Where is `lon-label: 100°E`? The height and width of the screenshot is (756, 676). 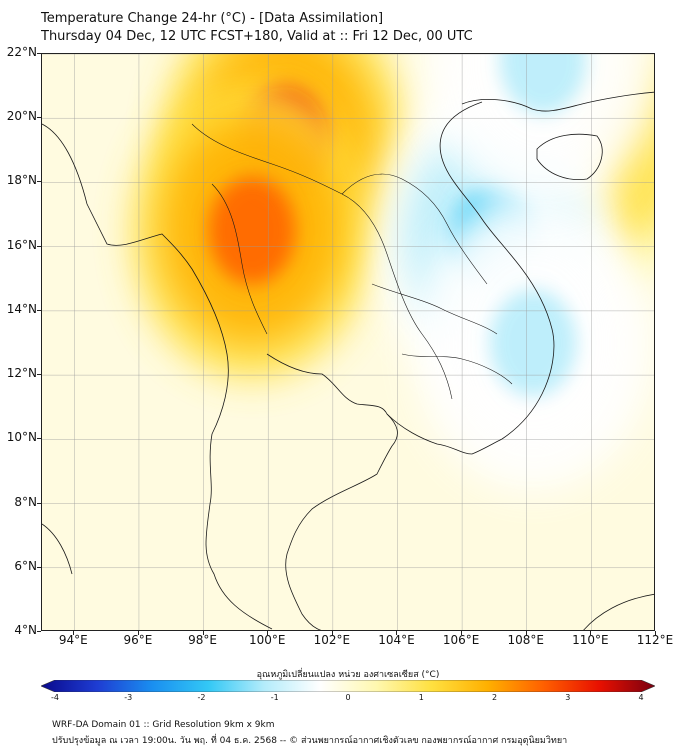 lon-label: 100°E is located at coordinates (267, 640).